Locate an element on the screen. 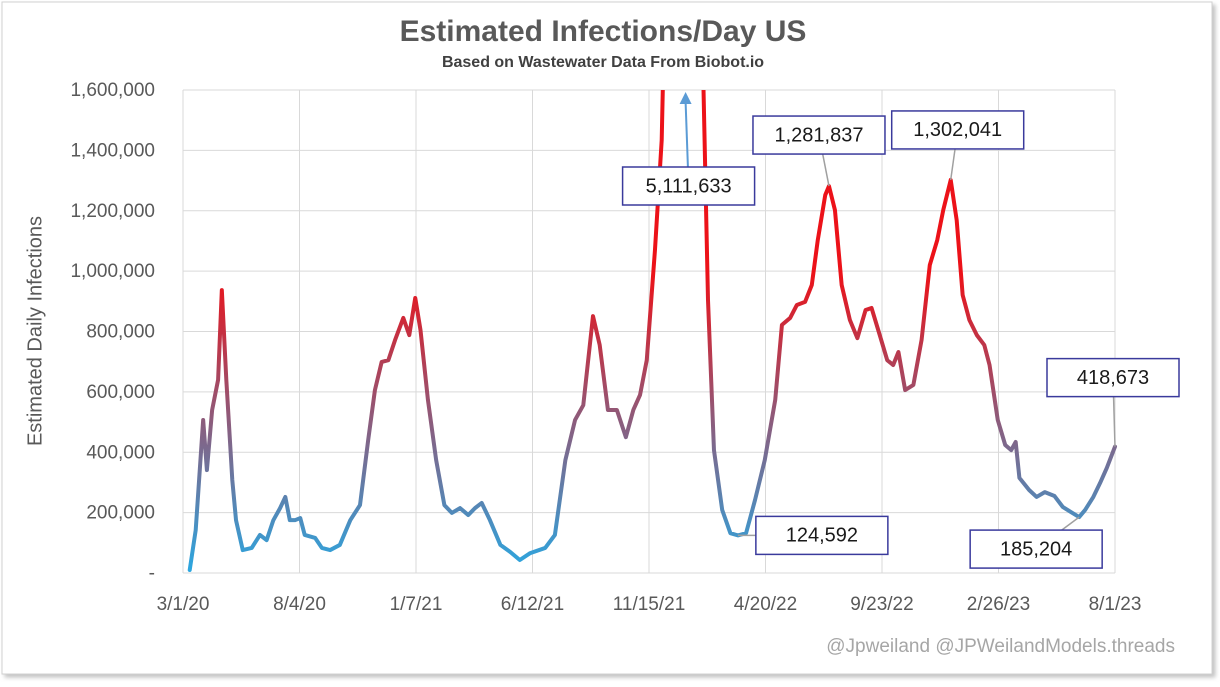 The image size is (1220, 687). x-tick-label: 4/20/22 is located at coordinates (765, 604).